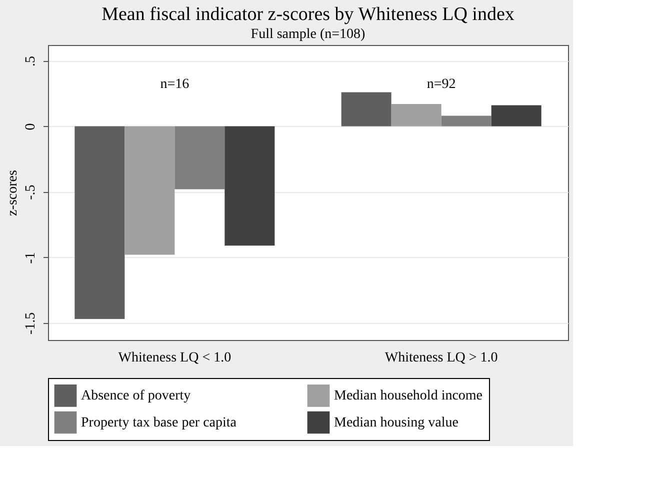  I want to click on x-tick-label: Whiteness LQ > 1.0, so click(441, 358).